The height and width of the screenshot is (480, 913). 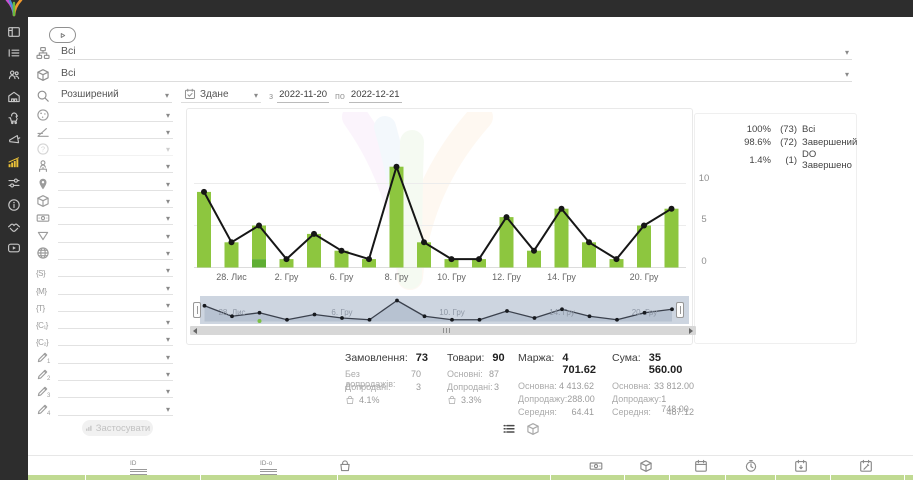 I want to click on scrollbar-grip, so click(x=446, y=330).